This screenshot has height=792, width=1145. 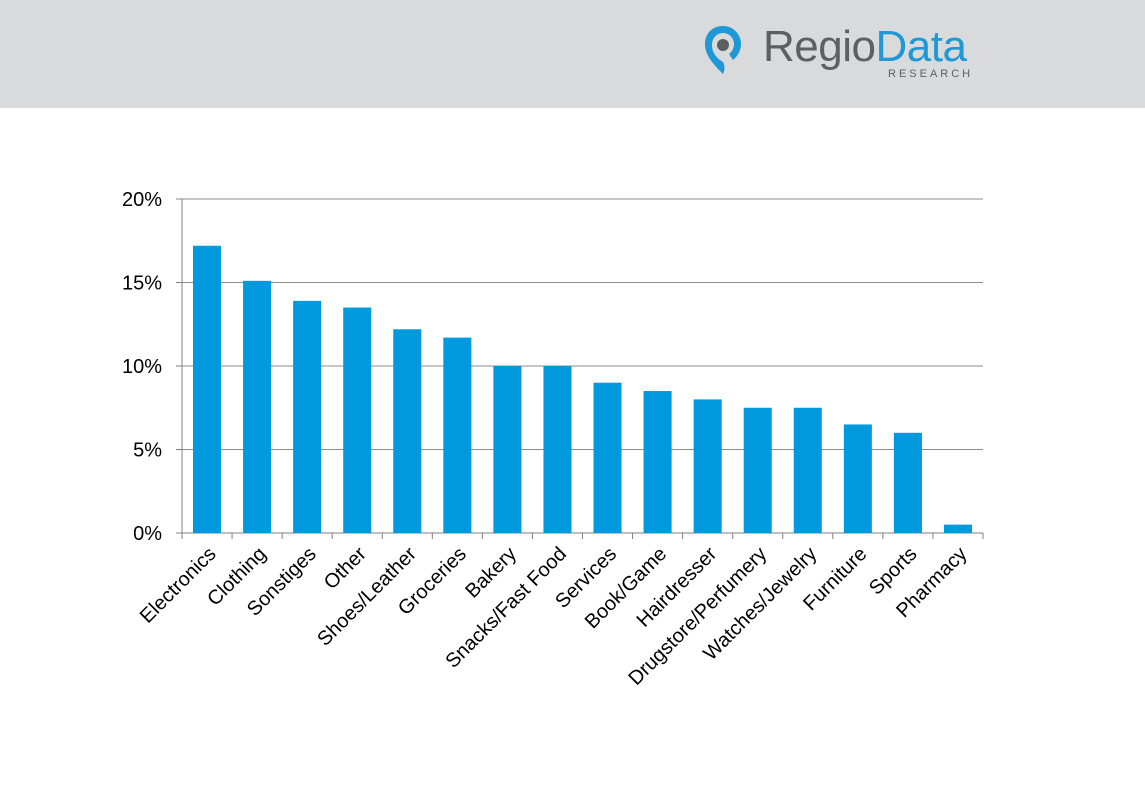 I want to click on y-tick-label: 15%, so click(x=142, y=284).